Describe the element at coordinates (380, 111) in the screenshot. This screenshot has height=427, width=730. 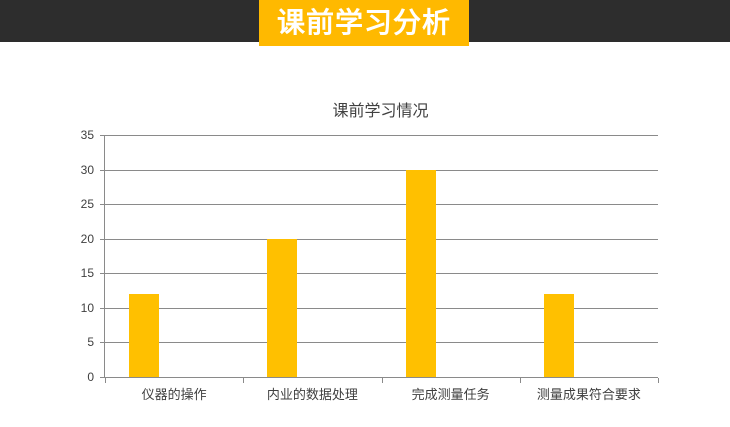
I see `chart-title: 课前学习情况` at that location.